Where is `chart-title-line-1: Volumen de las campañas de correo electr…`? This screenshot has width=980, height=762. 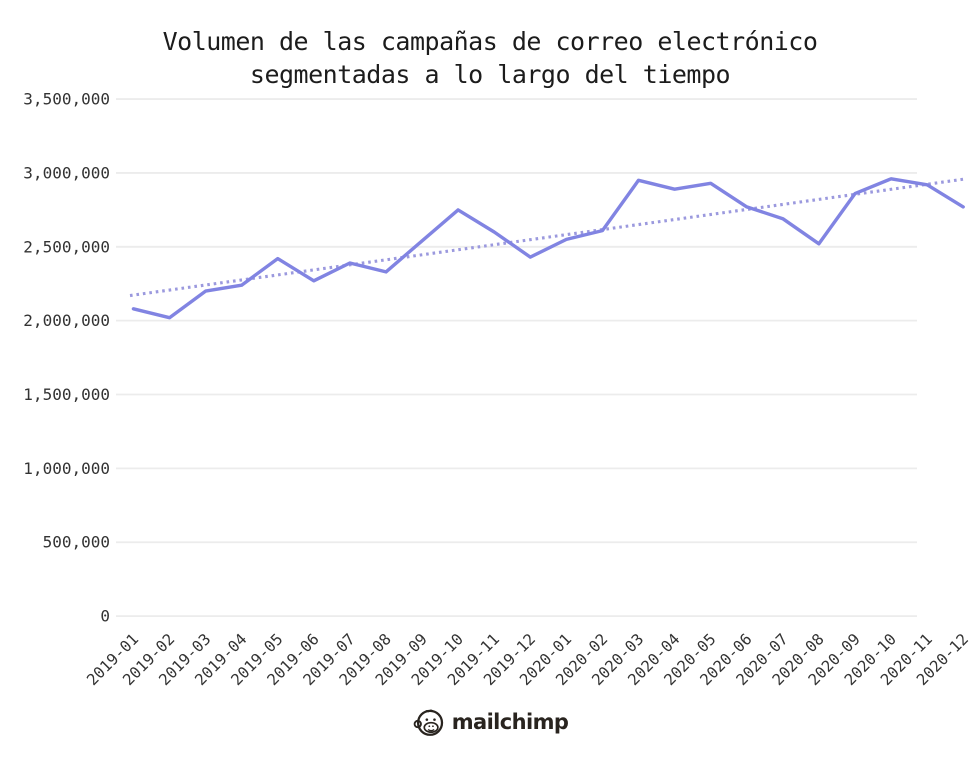
chart-title-line-1: Volumen de las campañas de correo electr… is located at coordinates (490, 41).